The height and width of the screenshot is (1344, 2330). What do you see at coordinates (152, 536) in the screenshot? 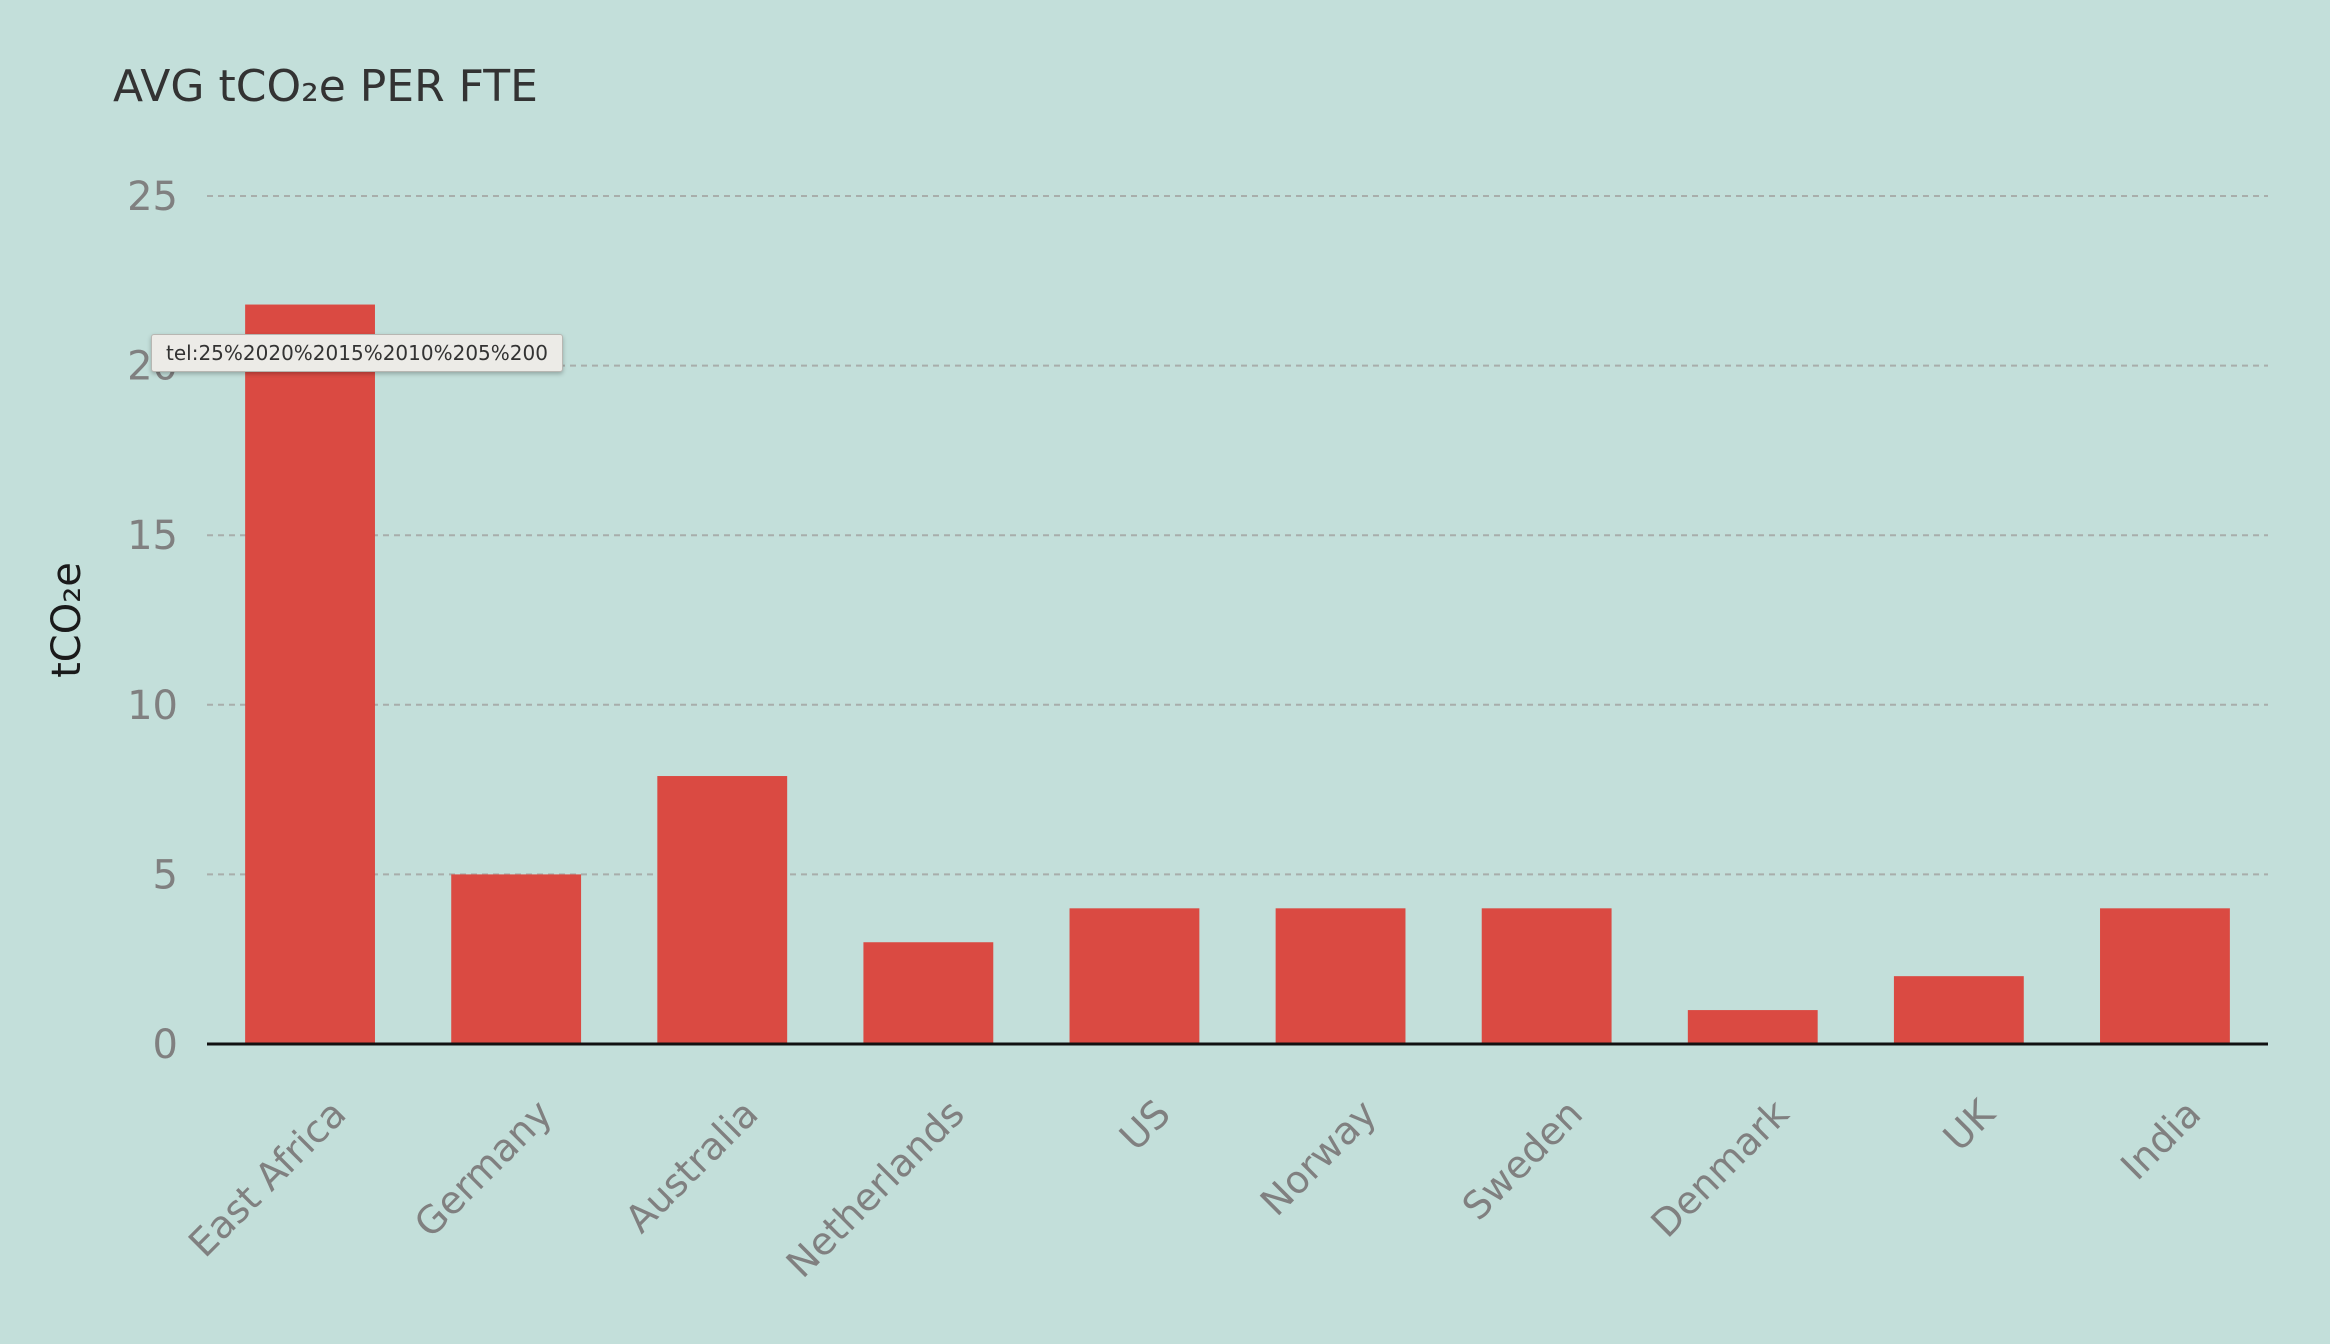
I see `y-tick-label-3: 15` at bounding box center [152, 536].